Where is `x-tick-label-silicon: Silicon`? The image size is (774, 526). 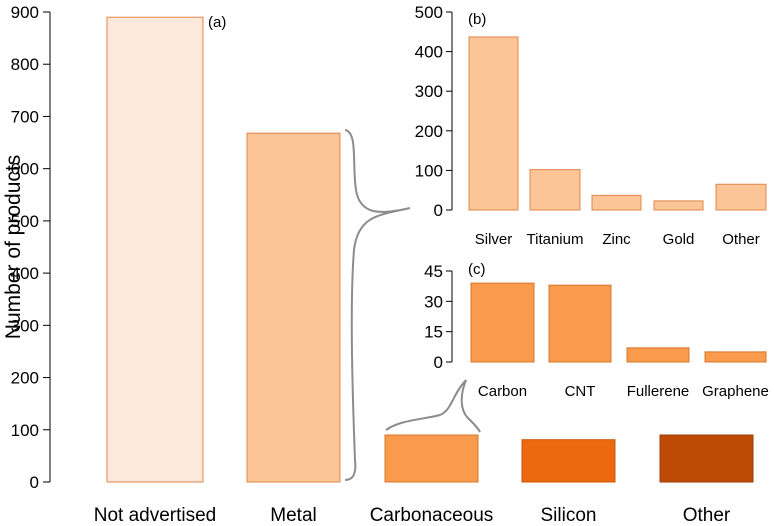
x-tick-label-silicon: Silicon is located at coordinates (569, 515).